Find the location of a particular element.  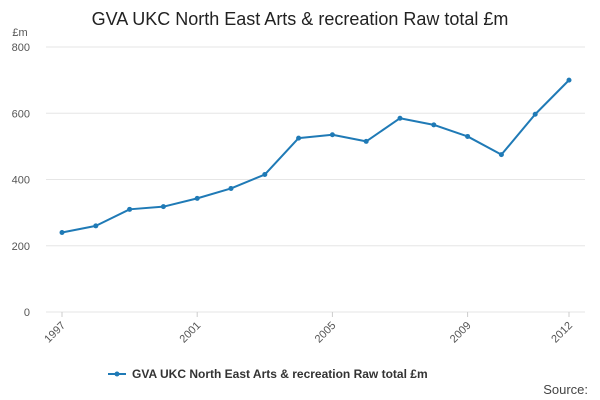

data-point-2011 is located at coordinates (535, 114).